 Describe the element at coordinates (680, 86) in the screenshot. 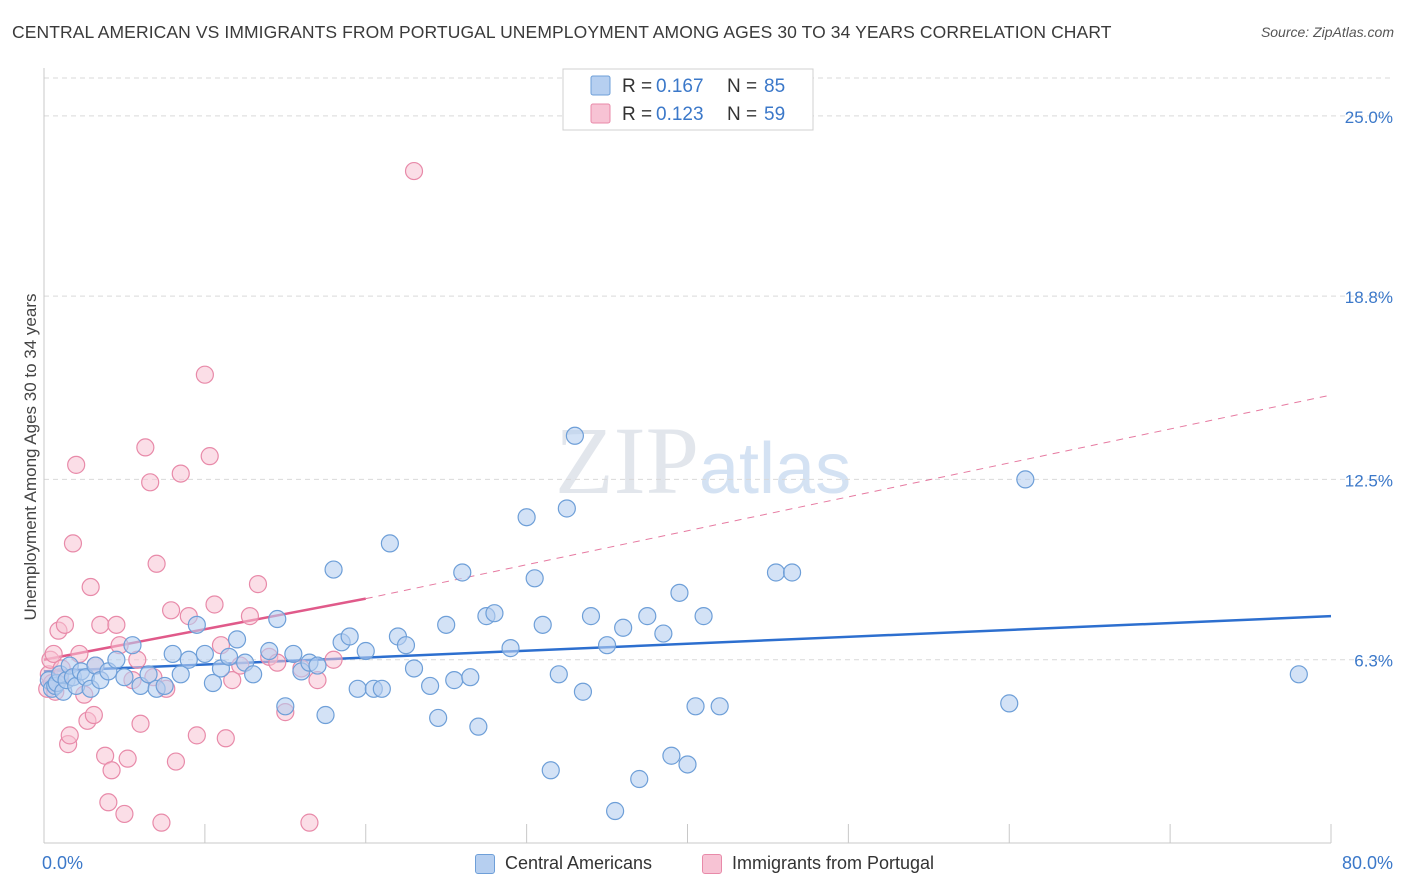

I see `legend-blue-r-value: 0.167` at that location.